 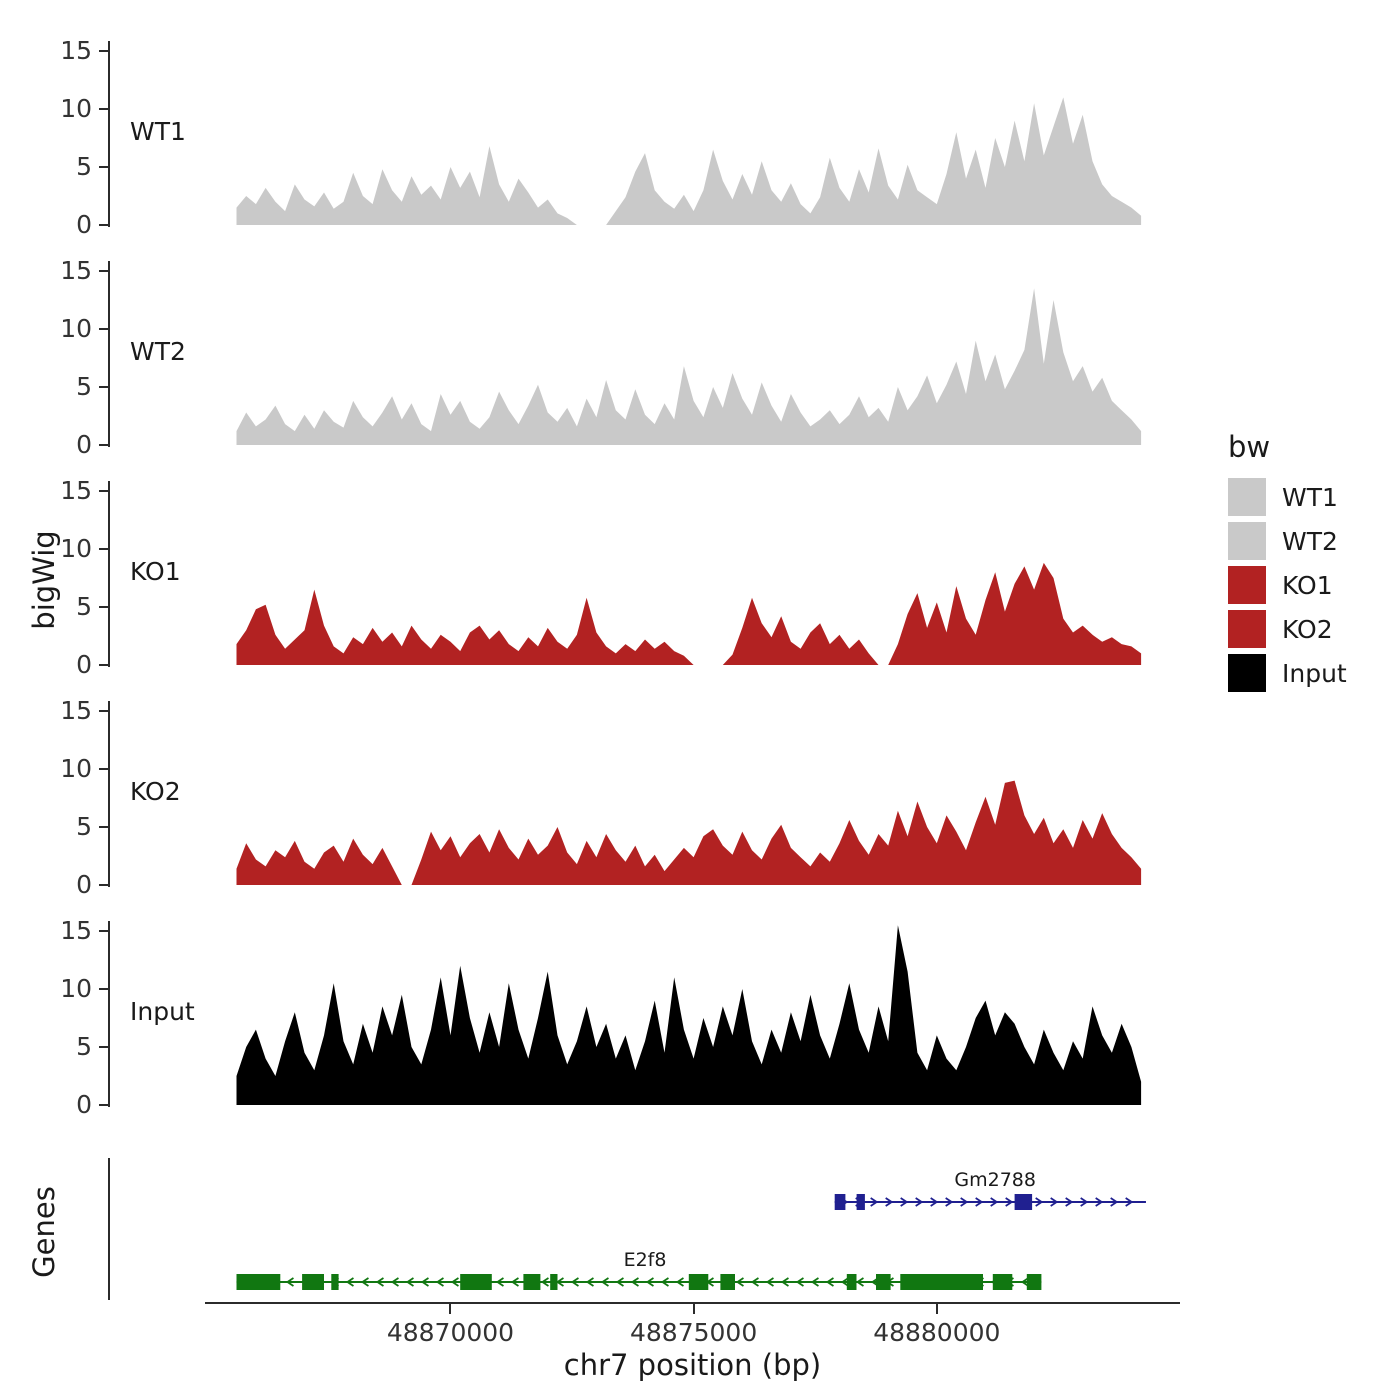 I want to click on legend-label-ko2: KO2, so click(x=1307, y=629).